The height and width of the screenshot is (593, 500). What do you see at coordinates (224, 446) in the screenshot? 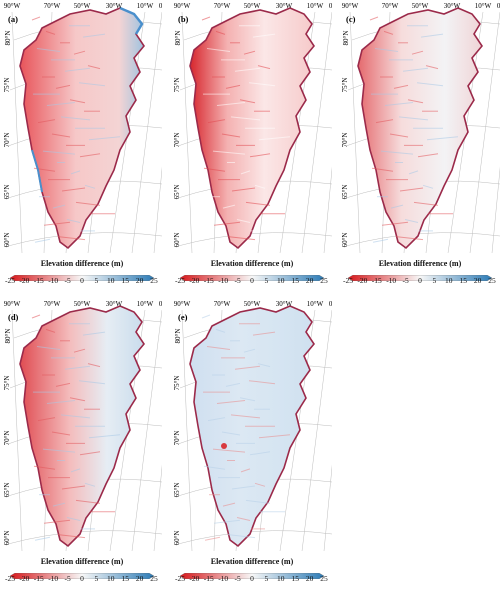
I see `red-anomaly` at bounding box center [224, 446].